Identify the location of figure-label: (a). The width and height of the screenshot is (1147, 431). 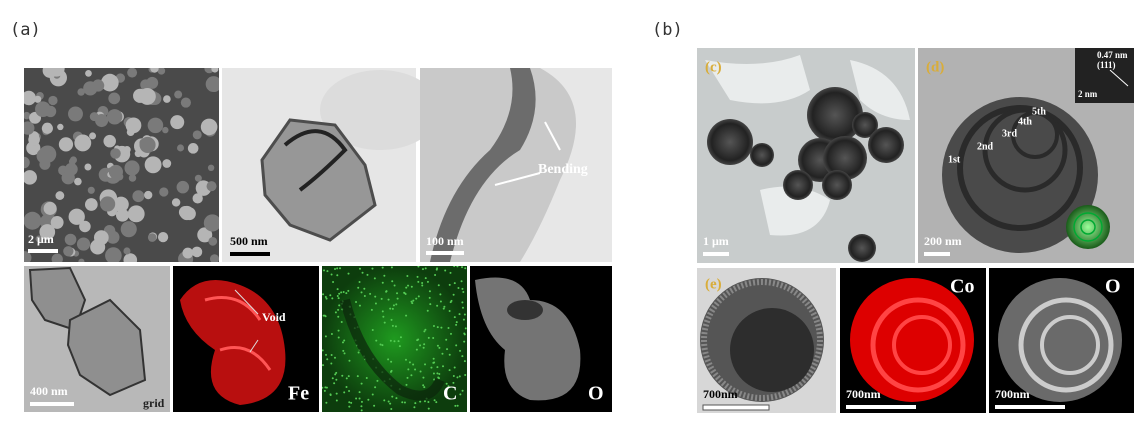
(25, 30).